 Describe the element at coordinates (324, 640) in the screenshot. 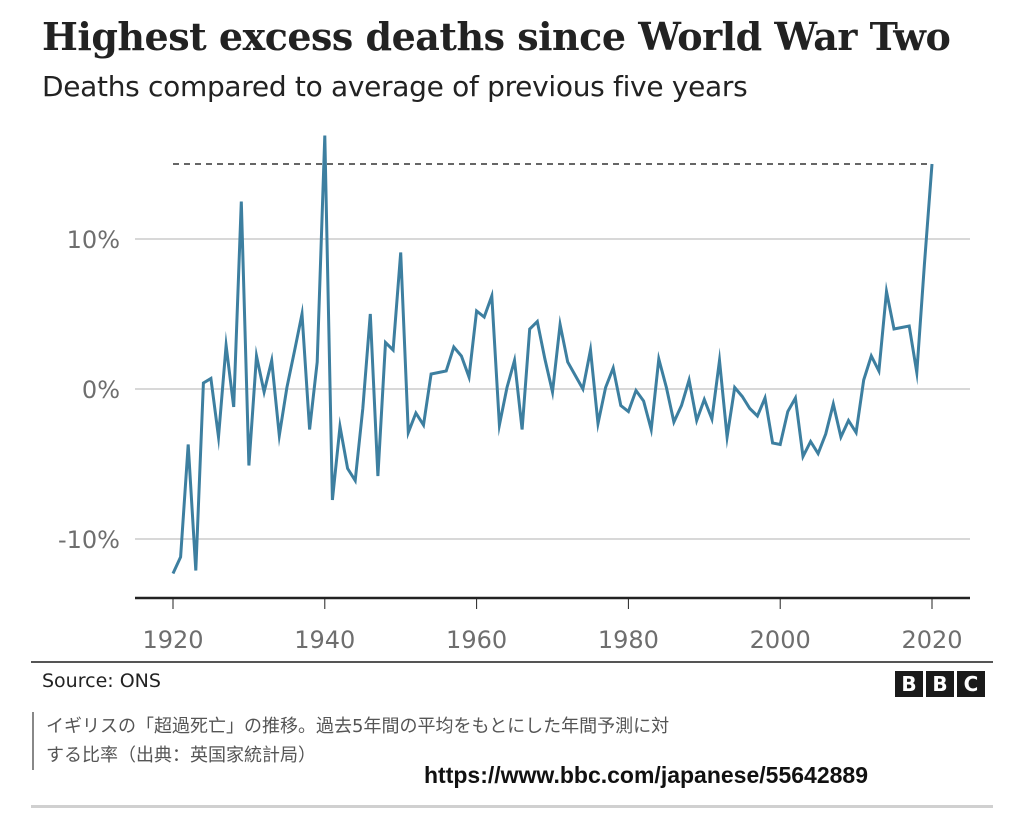

I see `x-tick-label: 1940` at that location.